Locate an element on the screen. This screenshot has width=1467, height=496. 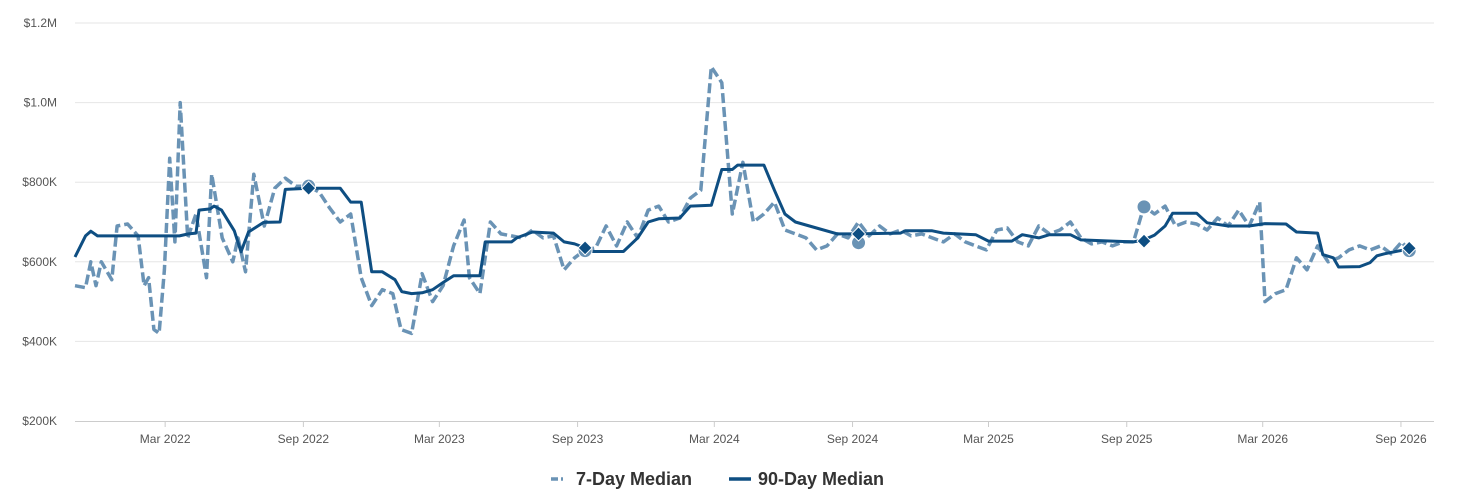
x-tick-label: Mar 2026 is located at coordinates (1262, 439).